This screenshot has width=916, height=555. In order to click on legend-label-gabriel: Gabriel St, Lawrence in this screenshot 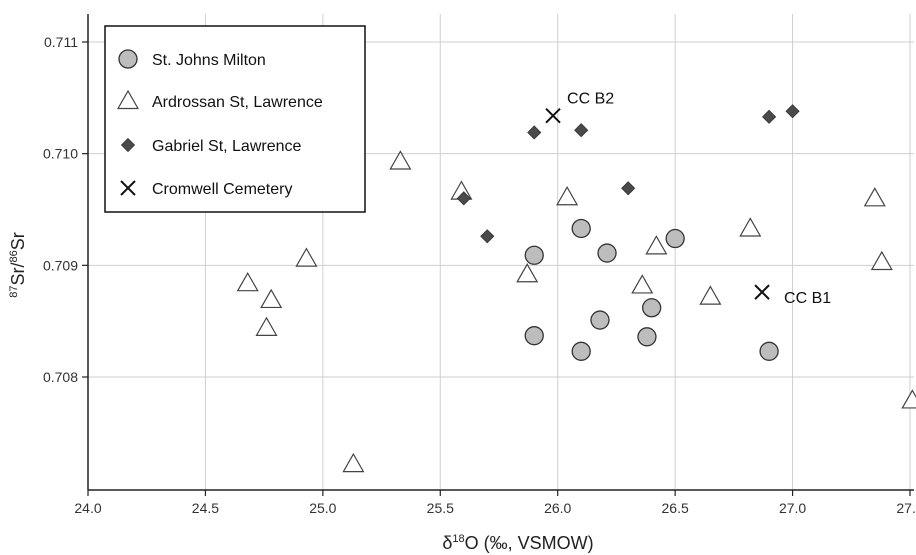, I will do `click(227, 146)`.